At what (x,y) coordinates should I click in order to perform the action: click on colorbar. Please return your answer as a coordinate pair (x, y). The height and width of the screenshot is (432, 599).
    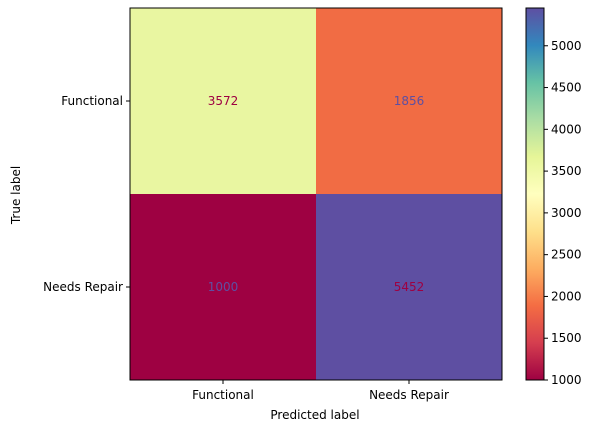
    Looking at the image, I should click on (535, 194).